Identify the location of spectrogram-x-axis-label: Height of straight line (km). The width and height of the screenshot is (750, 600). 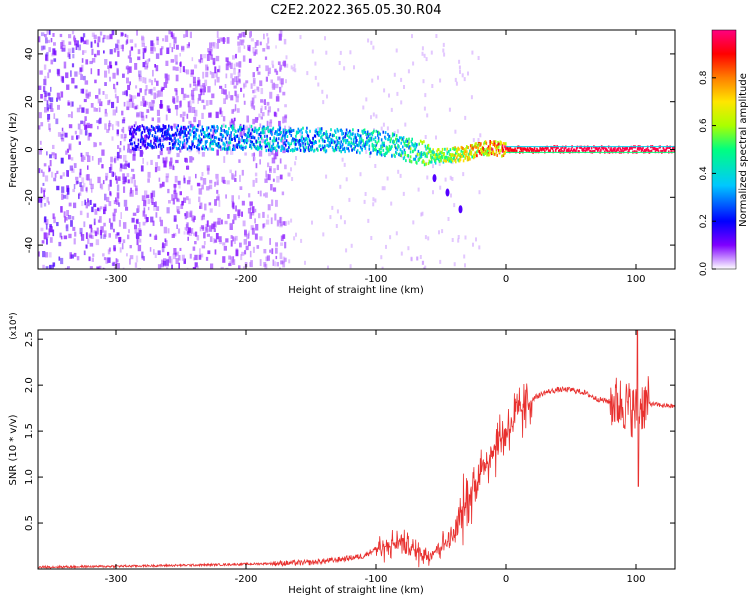
(356, 290).